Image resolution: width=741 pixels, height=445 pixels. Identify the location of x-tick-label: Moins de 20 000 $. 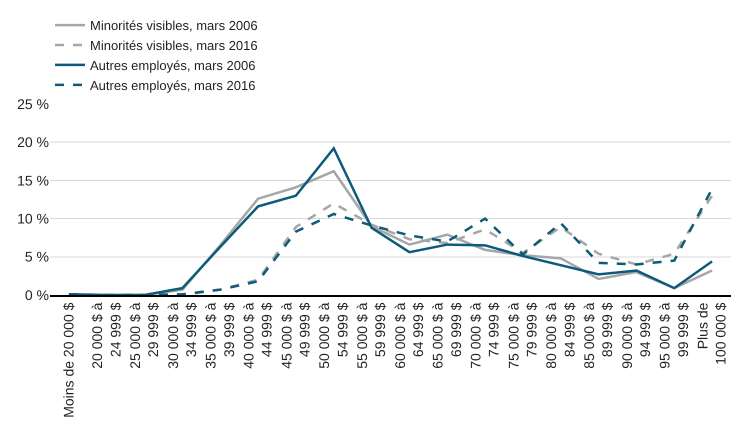
(68, 360).